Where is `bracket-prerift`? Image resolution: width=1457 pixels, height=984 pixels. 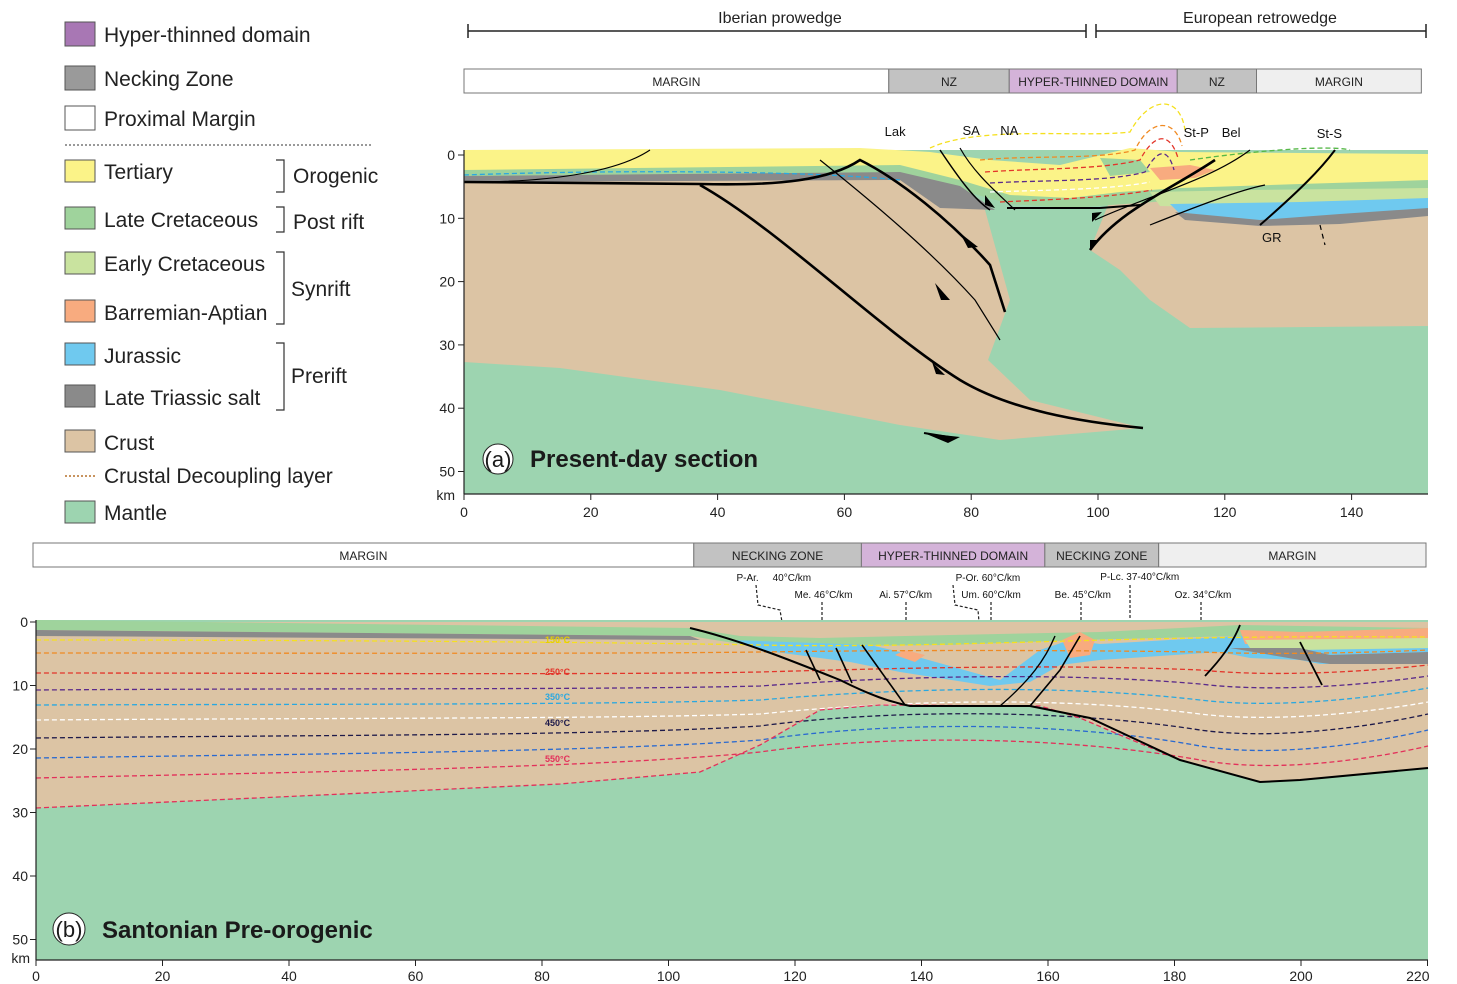 bracket-prerift is located at coordinates (280, 376).